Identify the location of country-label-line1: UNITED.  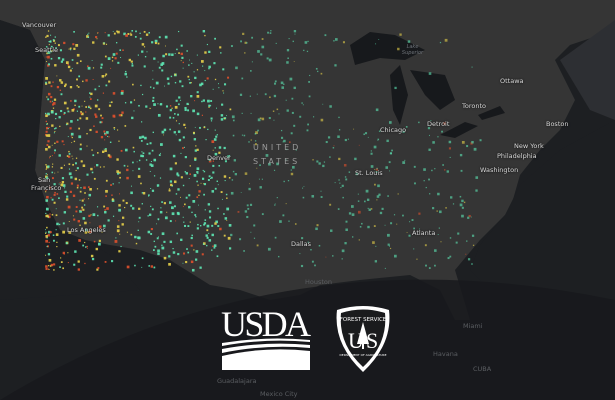
(277, 147).